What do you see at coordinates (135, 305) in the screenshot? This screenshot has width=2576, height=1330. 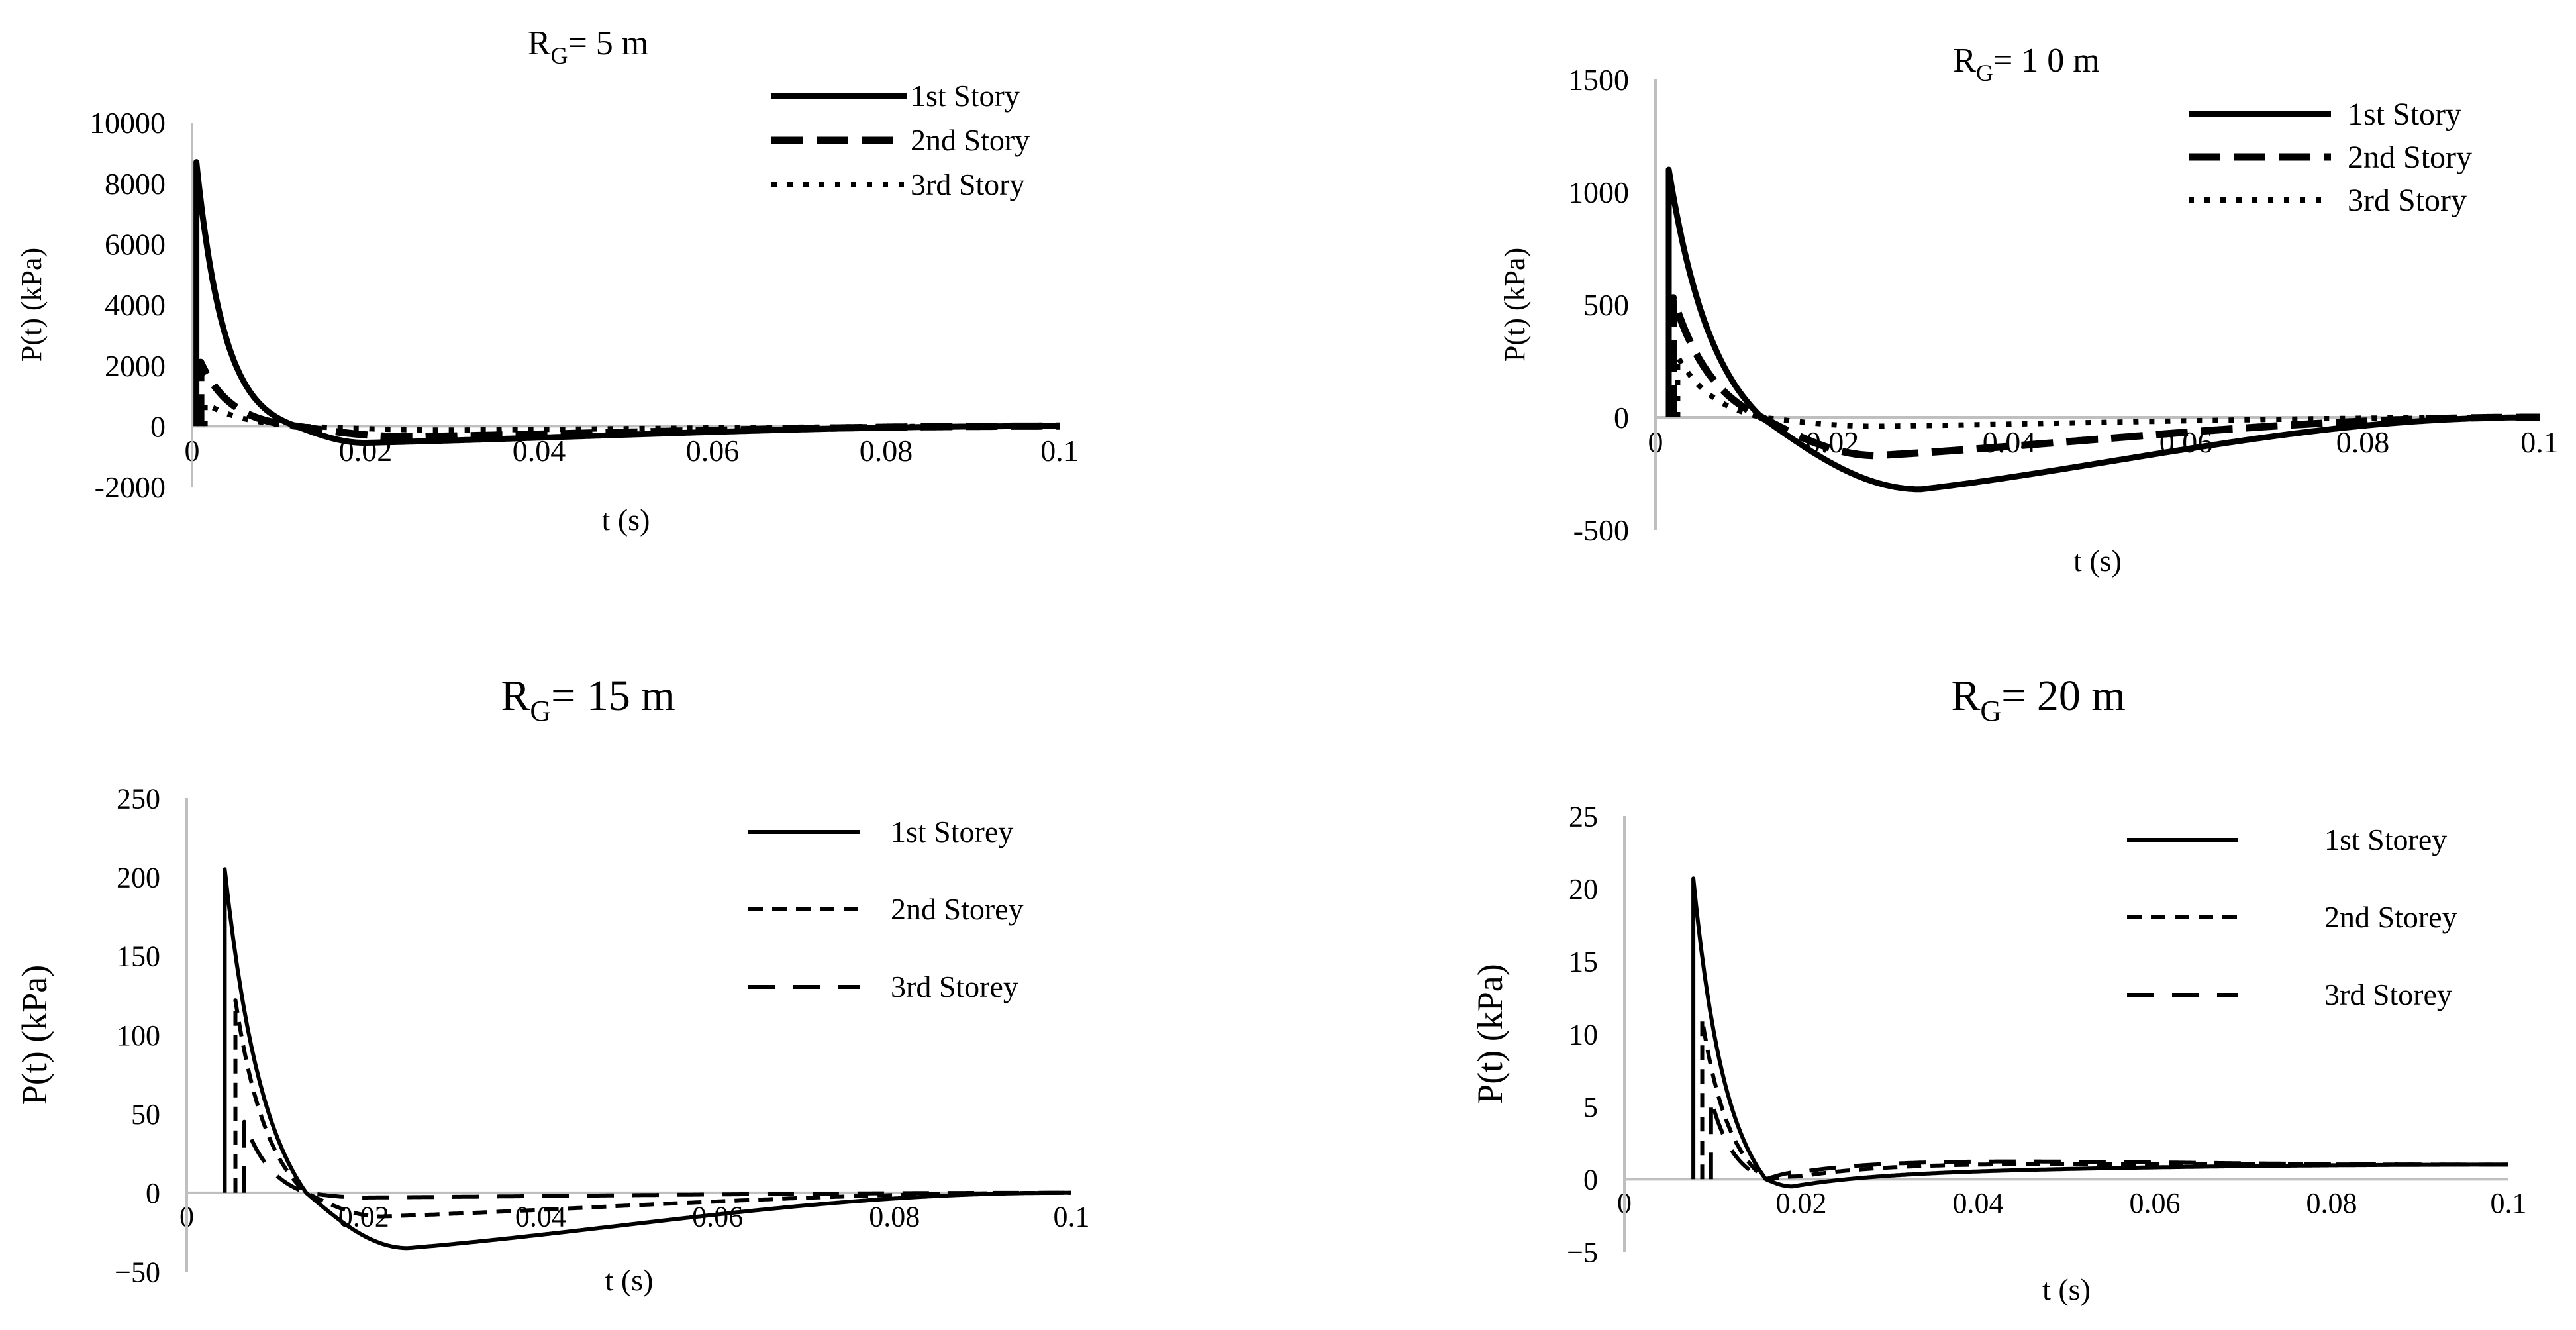 I see `y-tick-label: 4000` at bounding box center [135, 305].